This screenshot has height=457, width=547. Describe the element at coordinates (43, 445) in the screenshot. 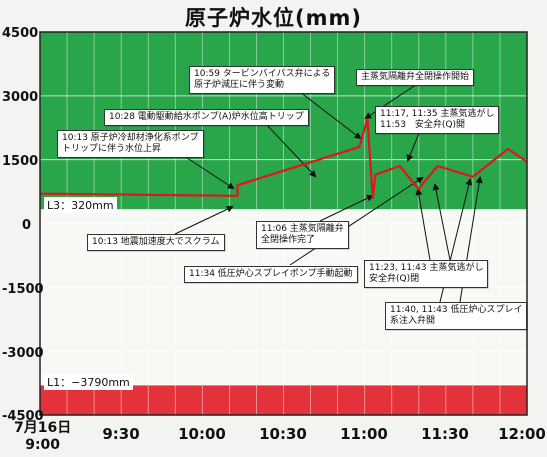

I see `x-tick-time: 9:00` at that location.